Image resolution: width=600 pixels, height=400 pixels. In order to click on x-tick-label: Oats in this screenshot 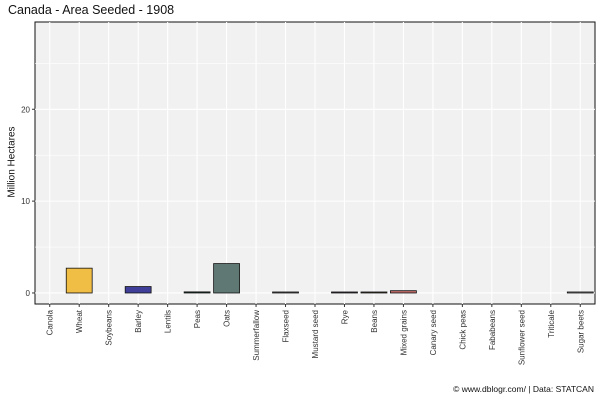, I will do `click(227, 318)`.